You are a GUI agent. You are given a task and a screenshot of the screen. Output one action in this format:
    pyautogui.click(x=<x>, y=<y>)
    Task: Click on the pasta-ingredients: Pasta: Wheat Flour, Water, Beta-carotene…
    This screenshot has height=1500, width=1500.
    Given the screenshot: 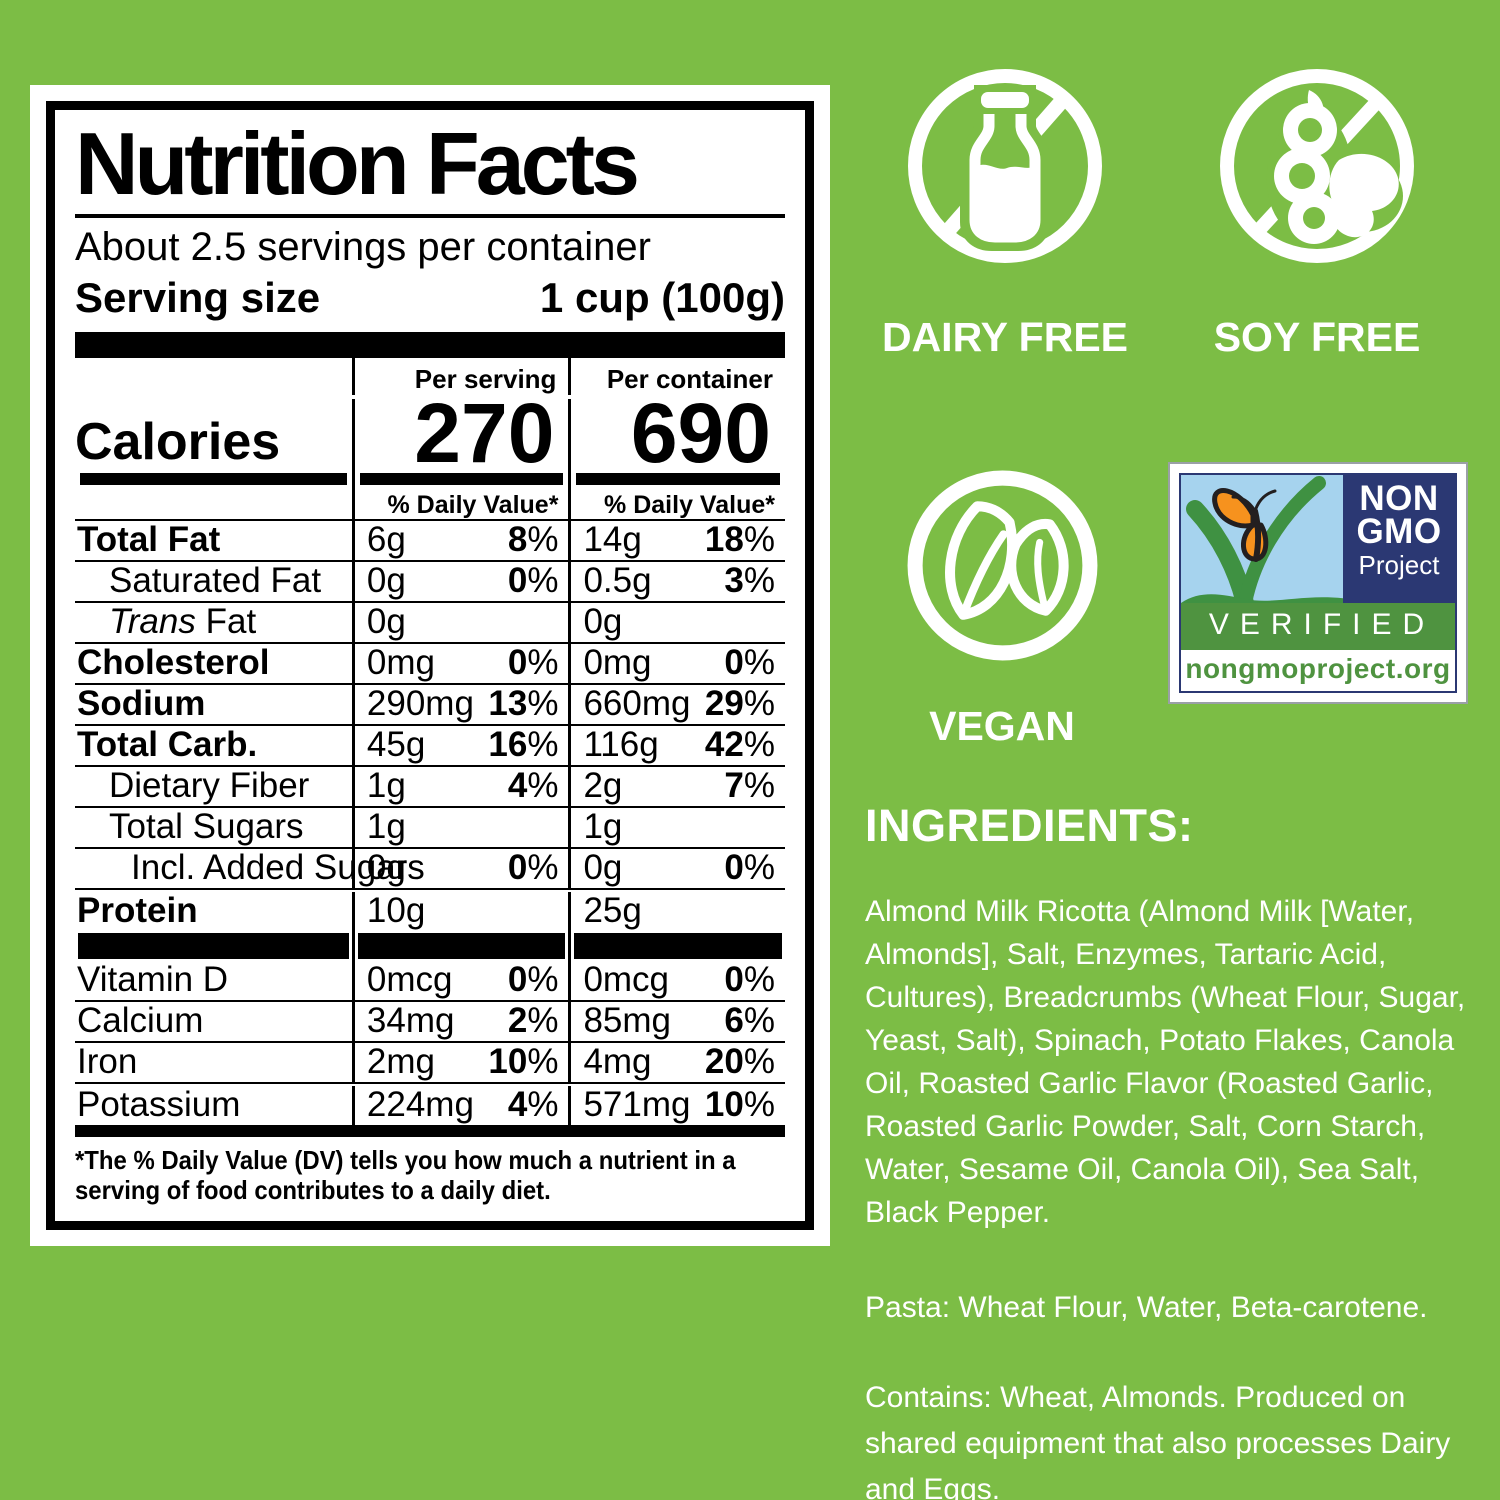 What is the action you would take?
    pyautogui.click(x=1146, y=1307)
    